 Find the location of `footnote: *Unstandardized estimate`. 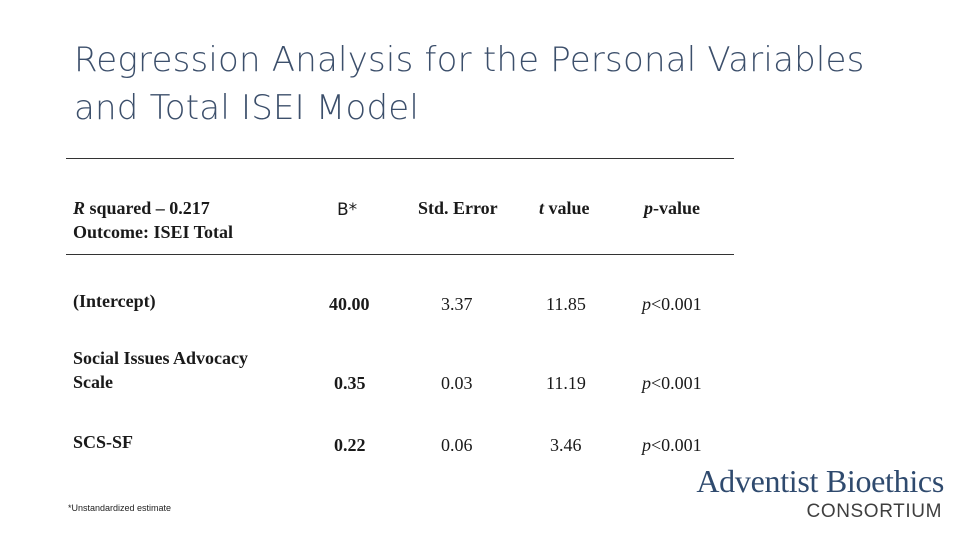

footnote: *Unstandardized estimate is located at coordinates (120, 508).